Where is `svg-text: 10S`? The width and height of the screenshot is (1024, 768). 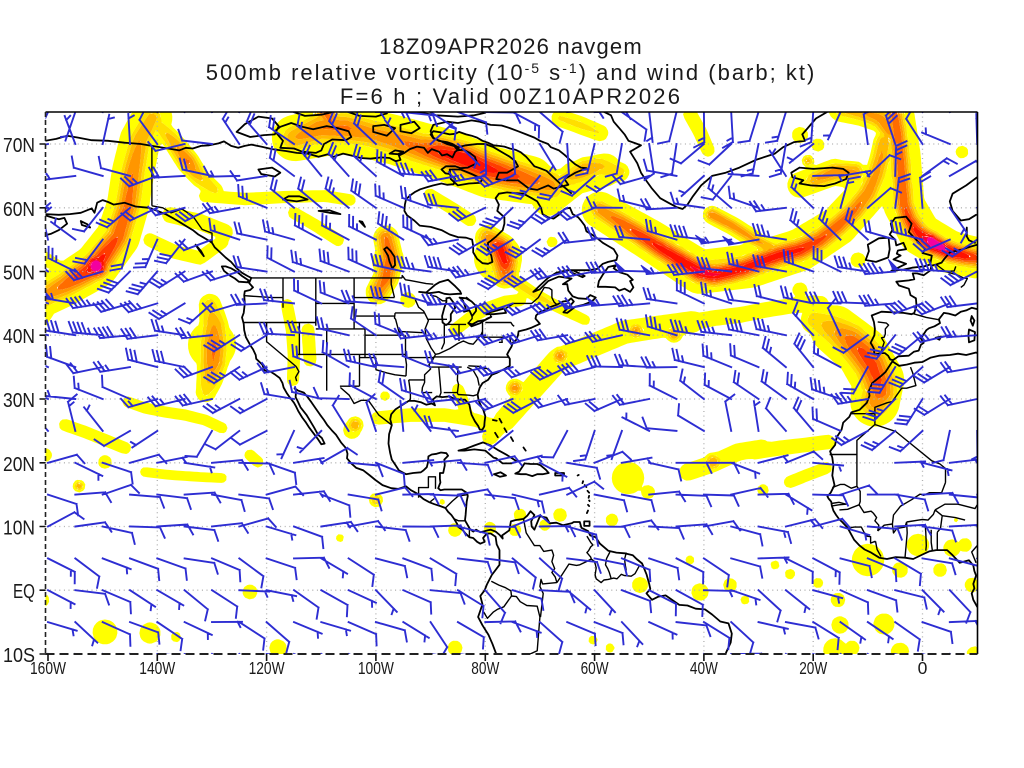 svg-text: 10S is located at coordinates (19, 656).